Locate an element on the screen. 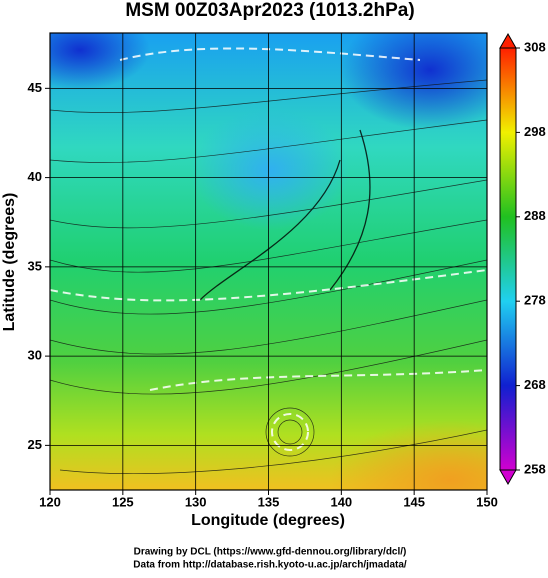  colorbar-tick-label: 268 is located at coordinates (535, 384).